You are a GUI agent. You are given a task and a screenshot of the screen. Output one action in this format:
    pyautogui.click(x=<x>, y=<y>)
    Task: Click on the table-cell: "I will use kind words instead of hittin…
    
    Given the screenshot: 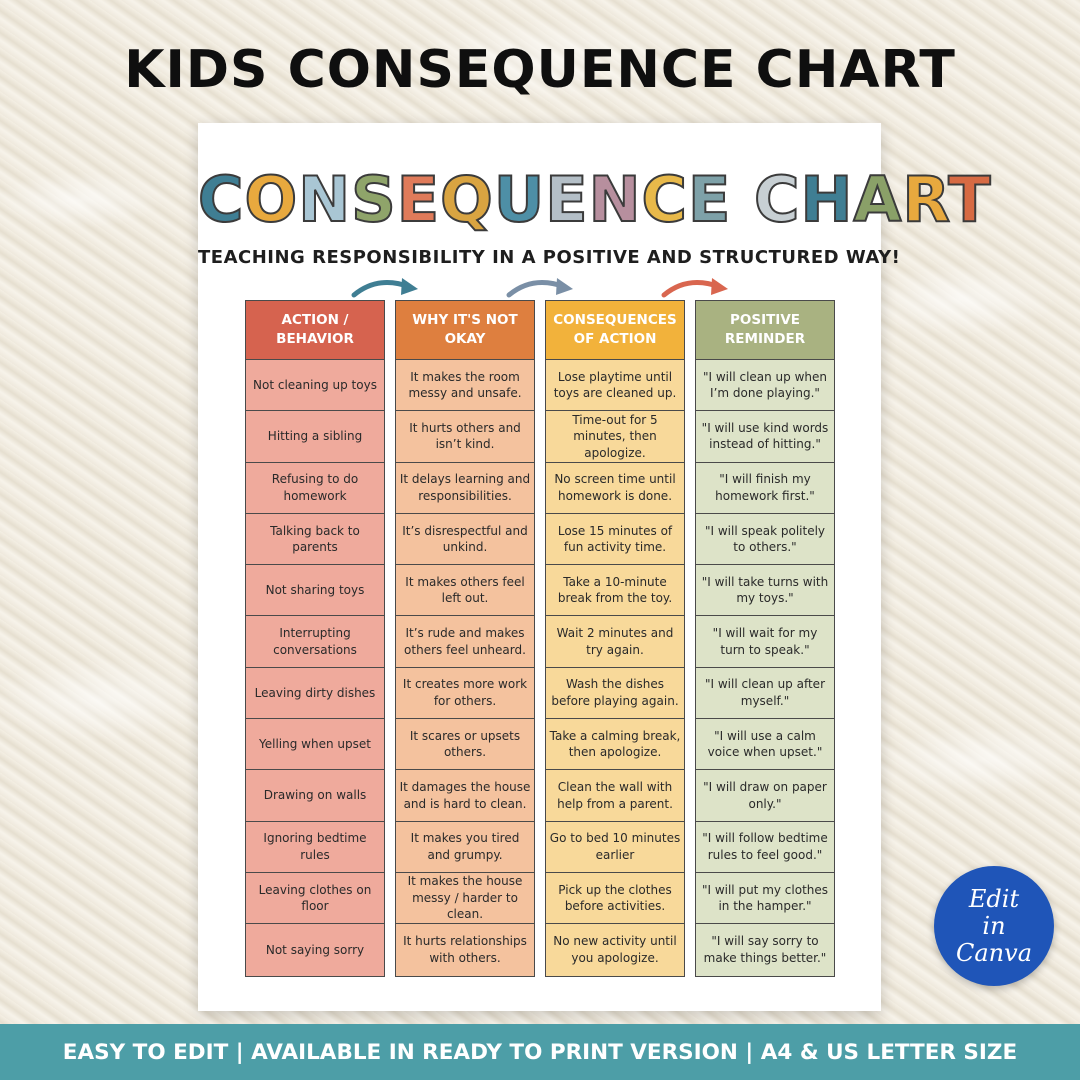 What is the action you would take?
    pyautogui.click(x=765, y=437)
    